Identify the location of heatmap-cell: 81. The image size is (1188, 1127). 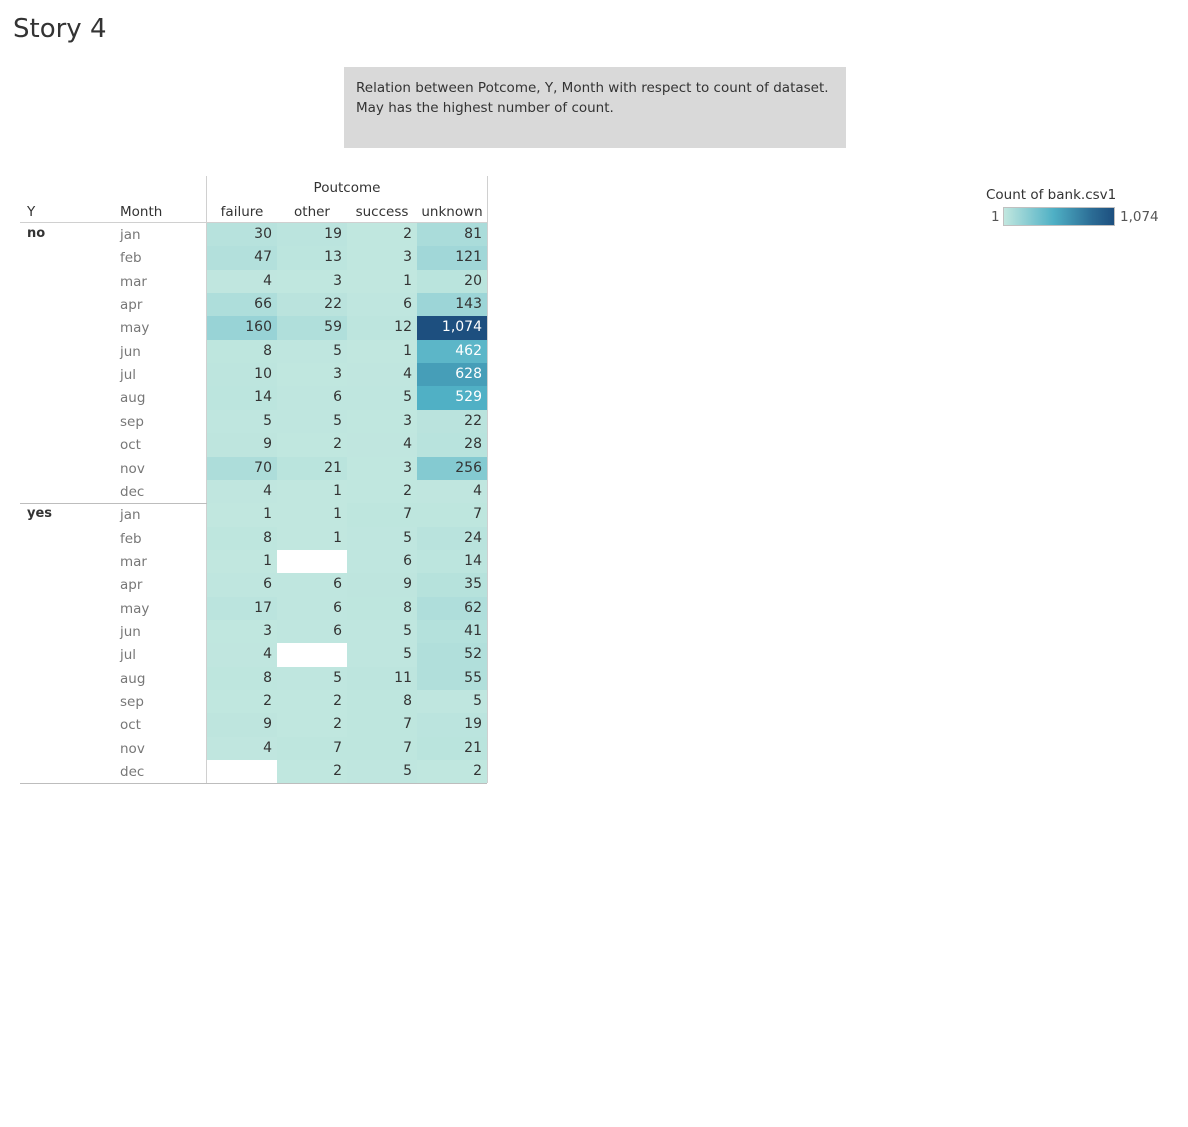
(452, 235).